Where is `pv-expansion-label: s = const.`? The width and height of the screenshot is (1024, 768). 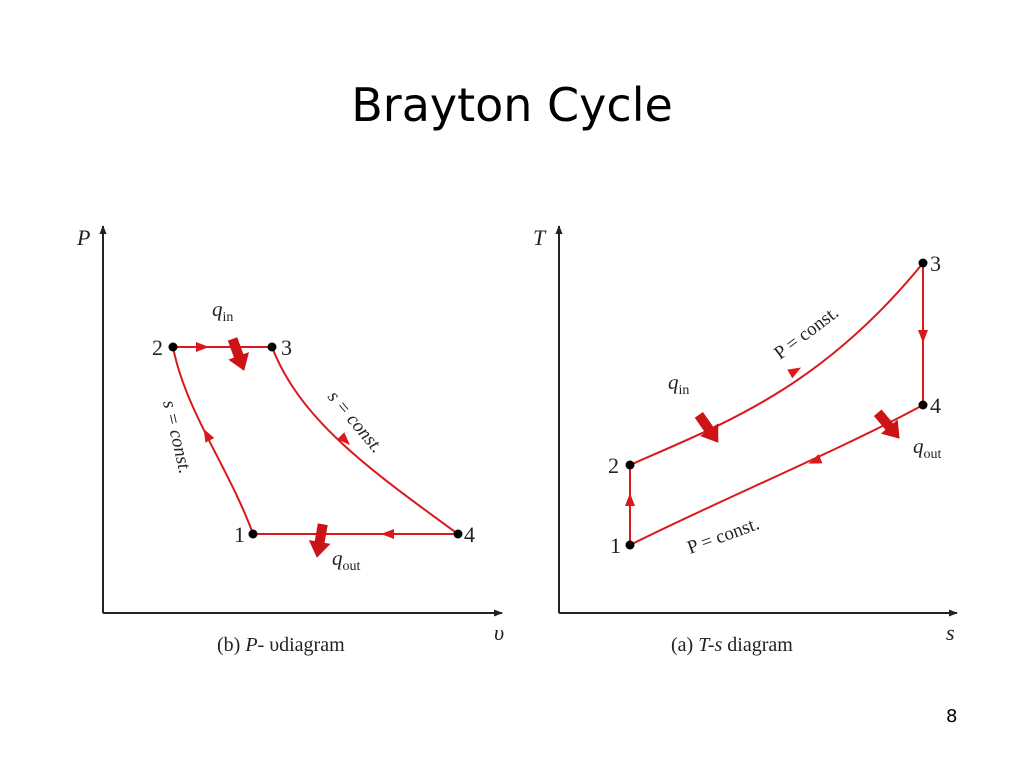
pv-expansion-label: s = const. is located at coordinates (355, 422).